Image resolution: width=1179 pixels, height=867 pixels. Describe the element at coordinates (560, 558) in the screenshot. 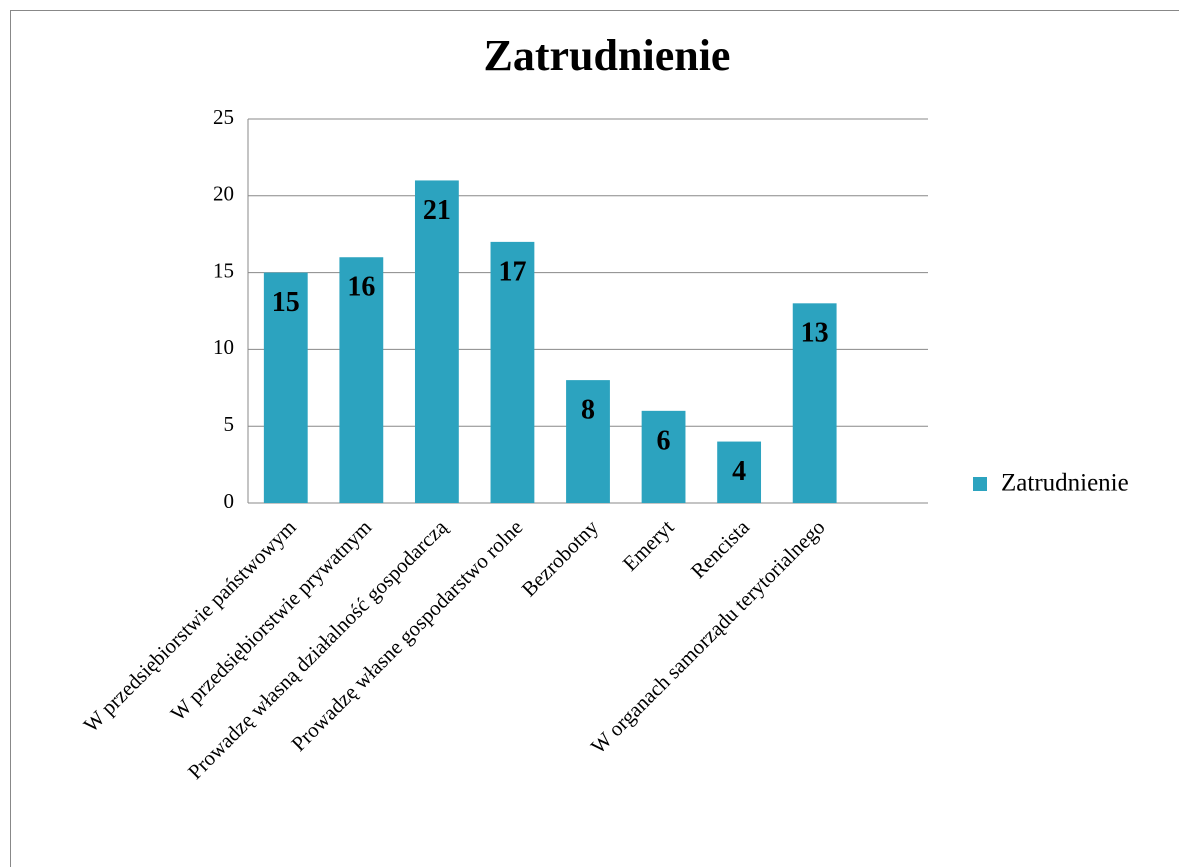

I see `x-tick-label: Bezrobotny` at that location.